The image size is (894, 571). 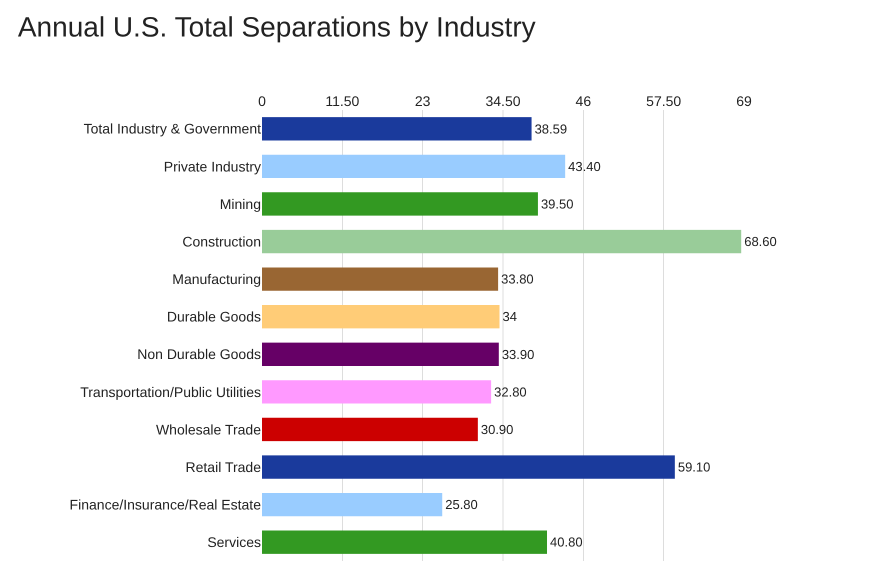 What do you see at coordinates (509, 316) in the screenshot?
I see `data-label: 34` at bounding box center [509, 316].